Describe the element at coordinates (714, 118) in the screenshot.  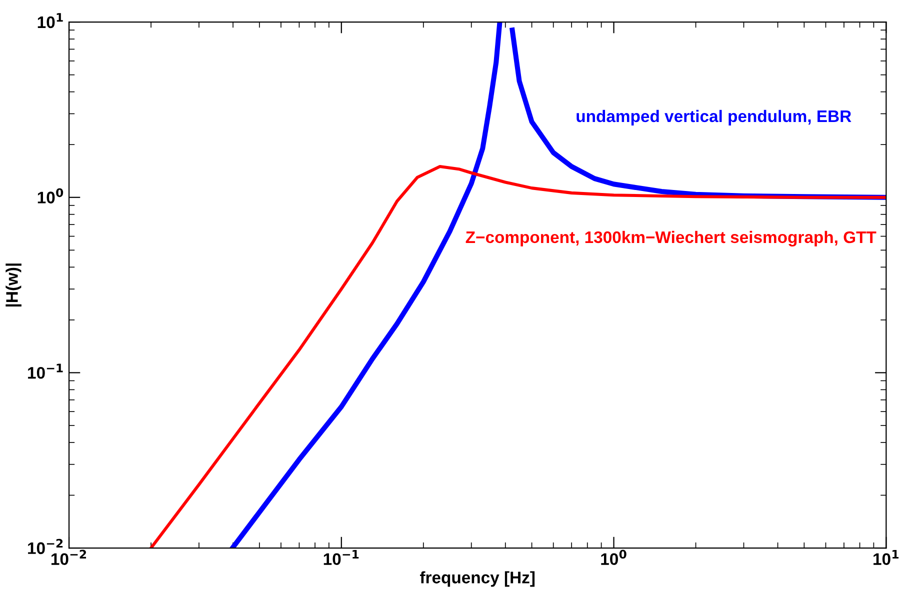
I see `text: undamped vertical pendulum, EBR` at that location.